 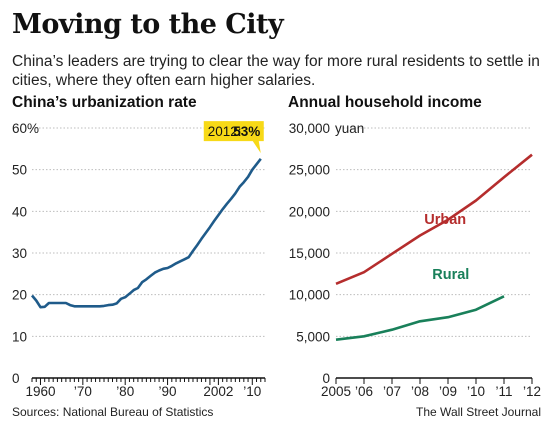 What do you see at coordinates (19, 253) in the screenshot?
I see `y-tick-label: 30` at bounding box center [19, 253].